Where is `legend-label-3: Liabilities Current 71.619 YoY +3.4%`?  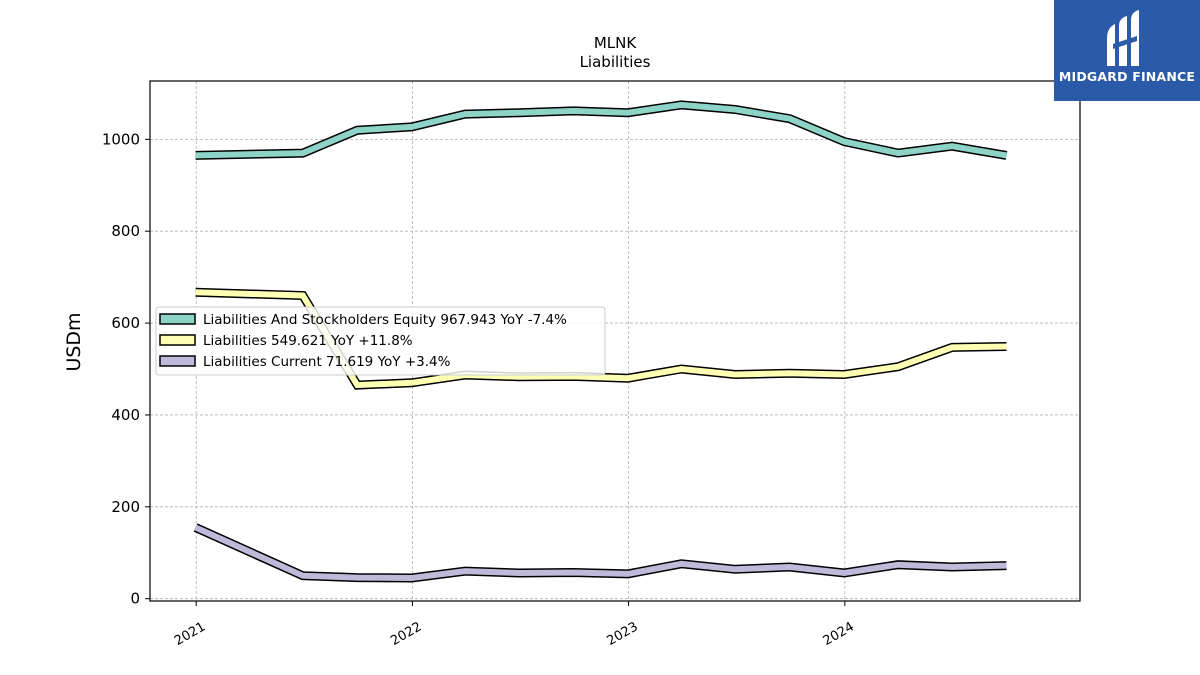 legend-label-3: Liabilities Current 71.619 YoY +3.4% is located at coordinates (327, 362).